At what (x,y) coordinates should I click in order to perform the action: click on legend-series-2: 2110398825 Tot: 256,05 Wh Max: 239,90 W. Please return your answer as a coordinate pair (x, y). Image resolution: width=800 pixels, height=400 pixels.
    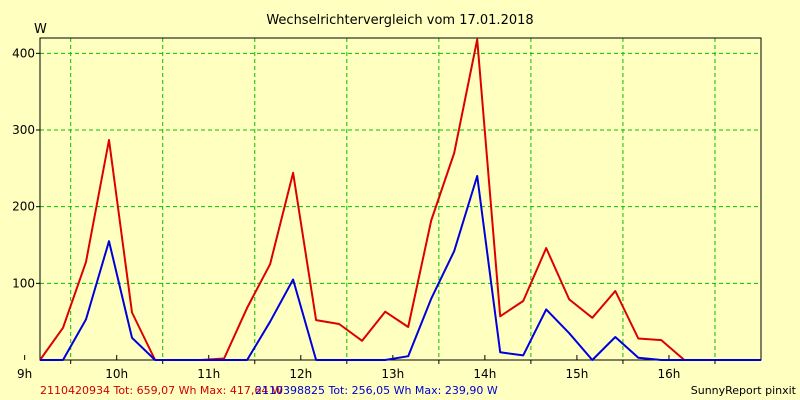
    Looking at the image, I should click on (376, 390).